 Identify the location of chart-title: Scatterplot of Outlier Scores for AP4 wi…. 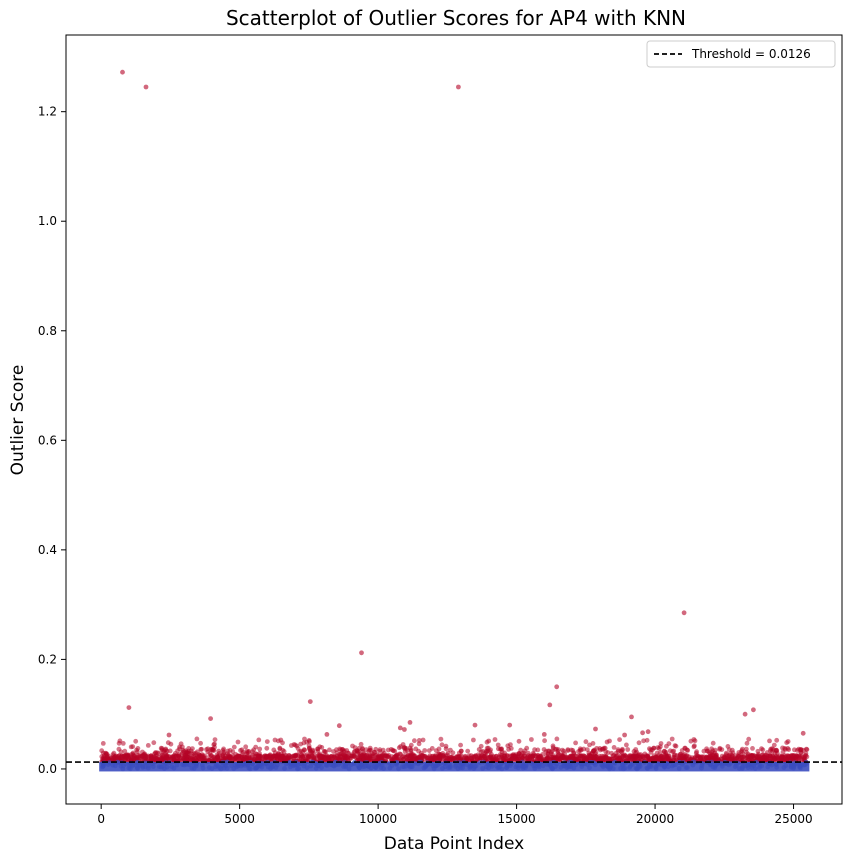
(456, 18).